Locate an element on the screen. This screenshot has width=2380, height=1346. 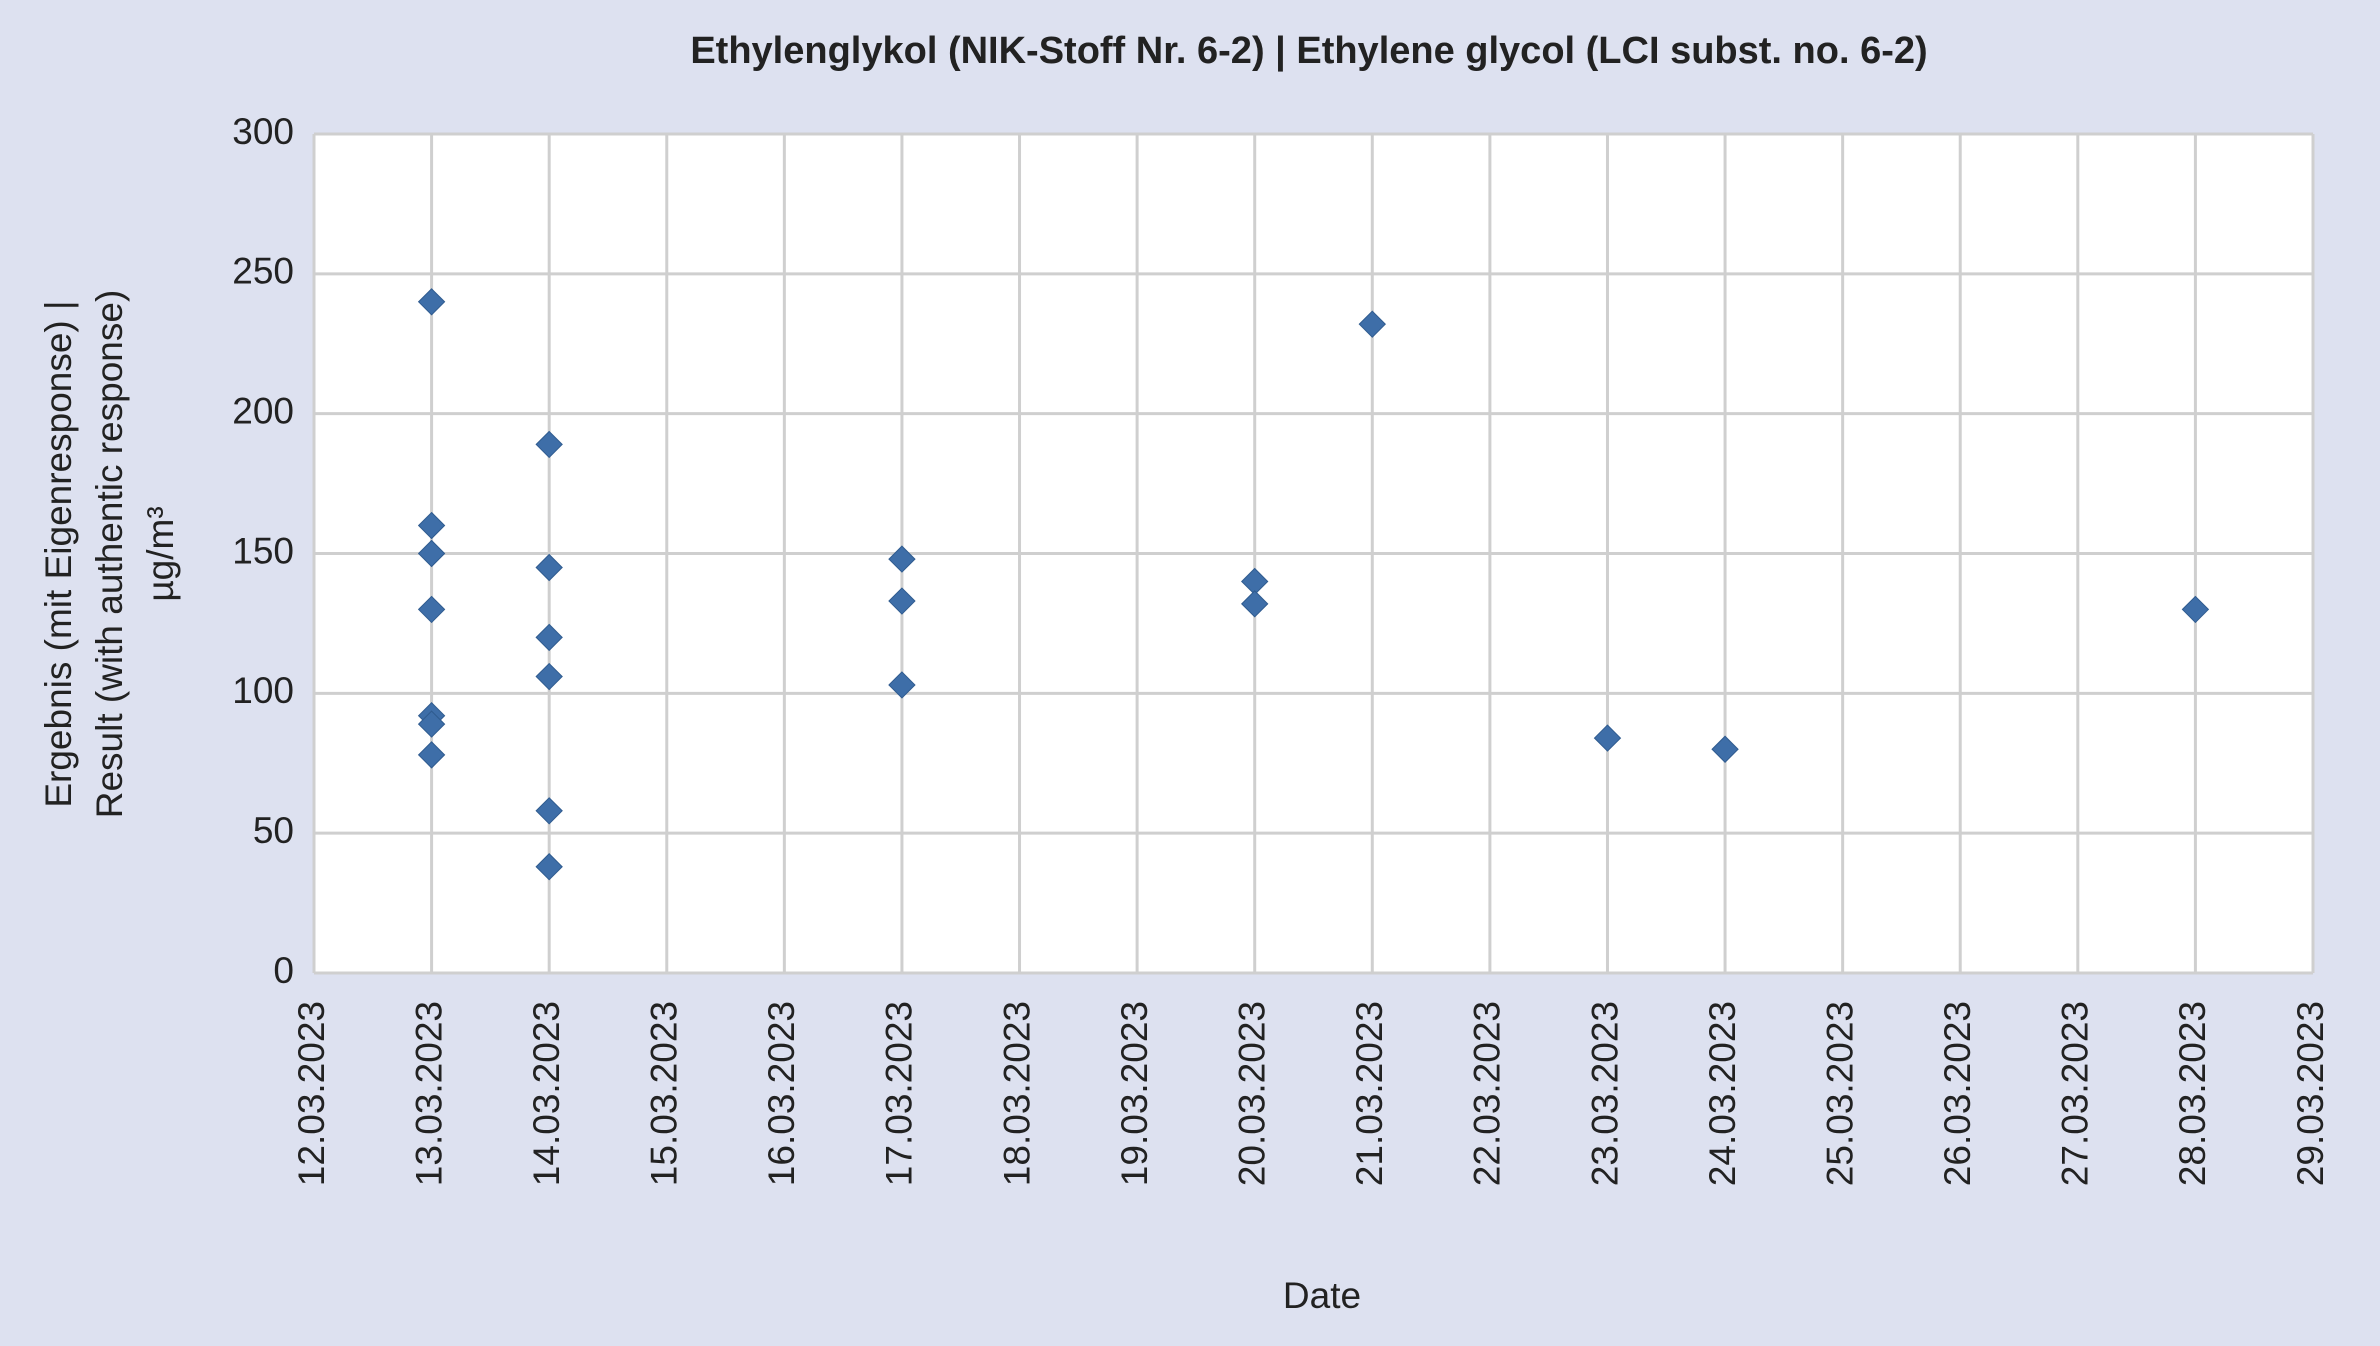
x-tick-label: 25.03.2023 is located at coordinates (1839, 1093).